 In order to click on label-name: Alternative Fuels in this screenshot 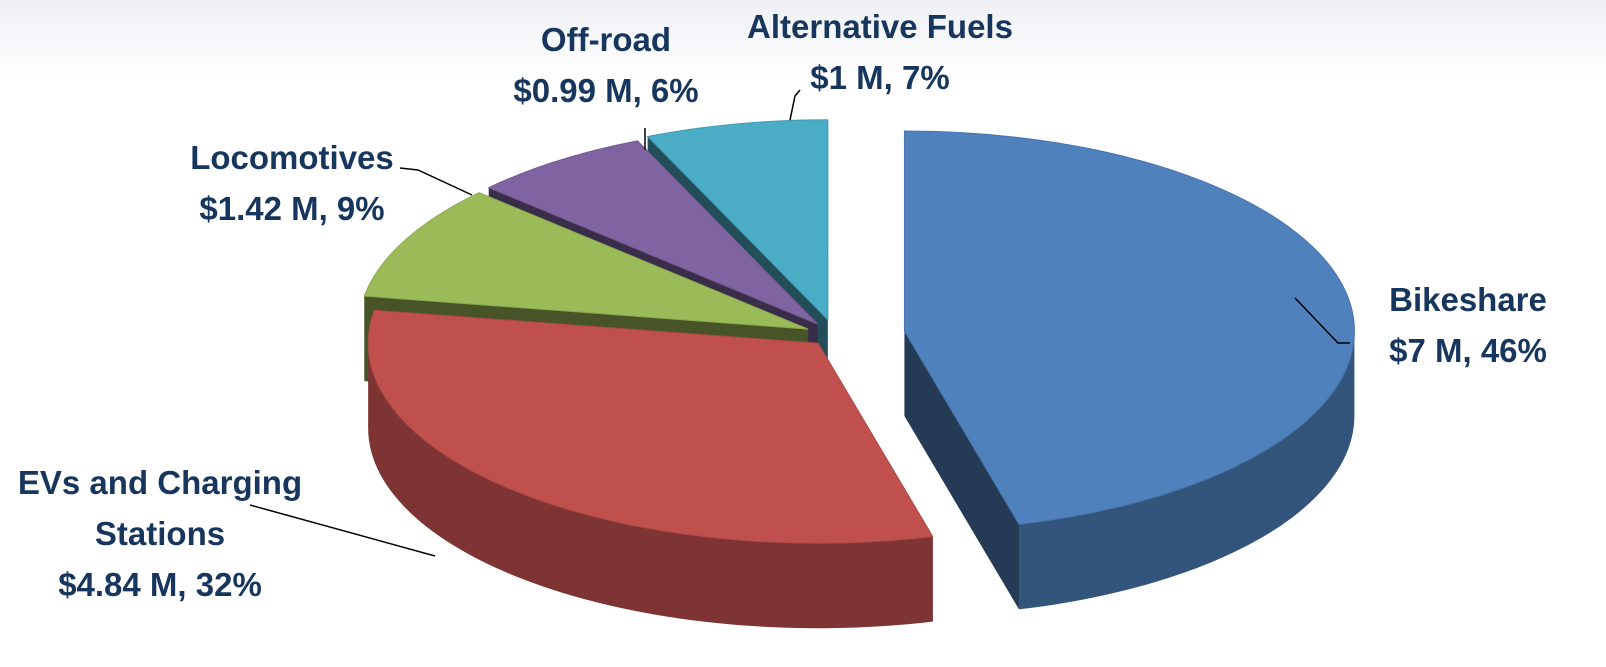, I will do `click(880, 26)`.